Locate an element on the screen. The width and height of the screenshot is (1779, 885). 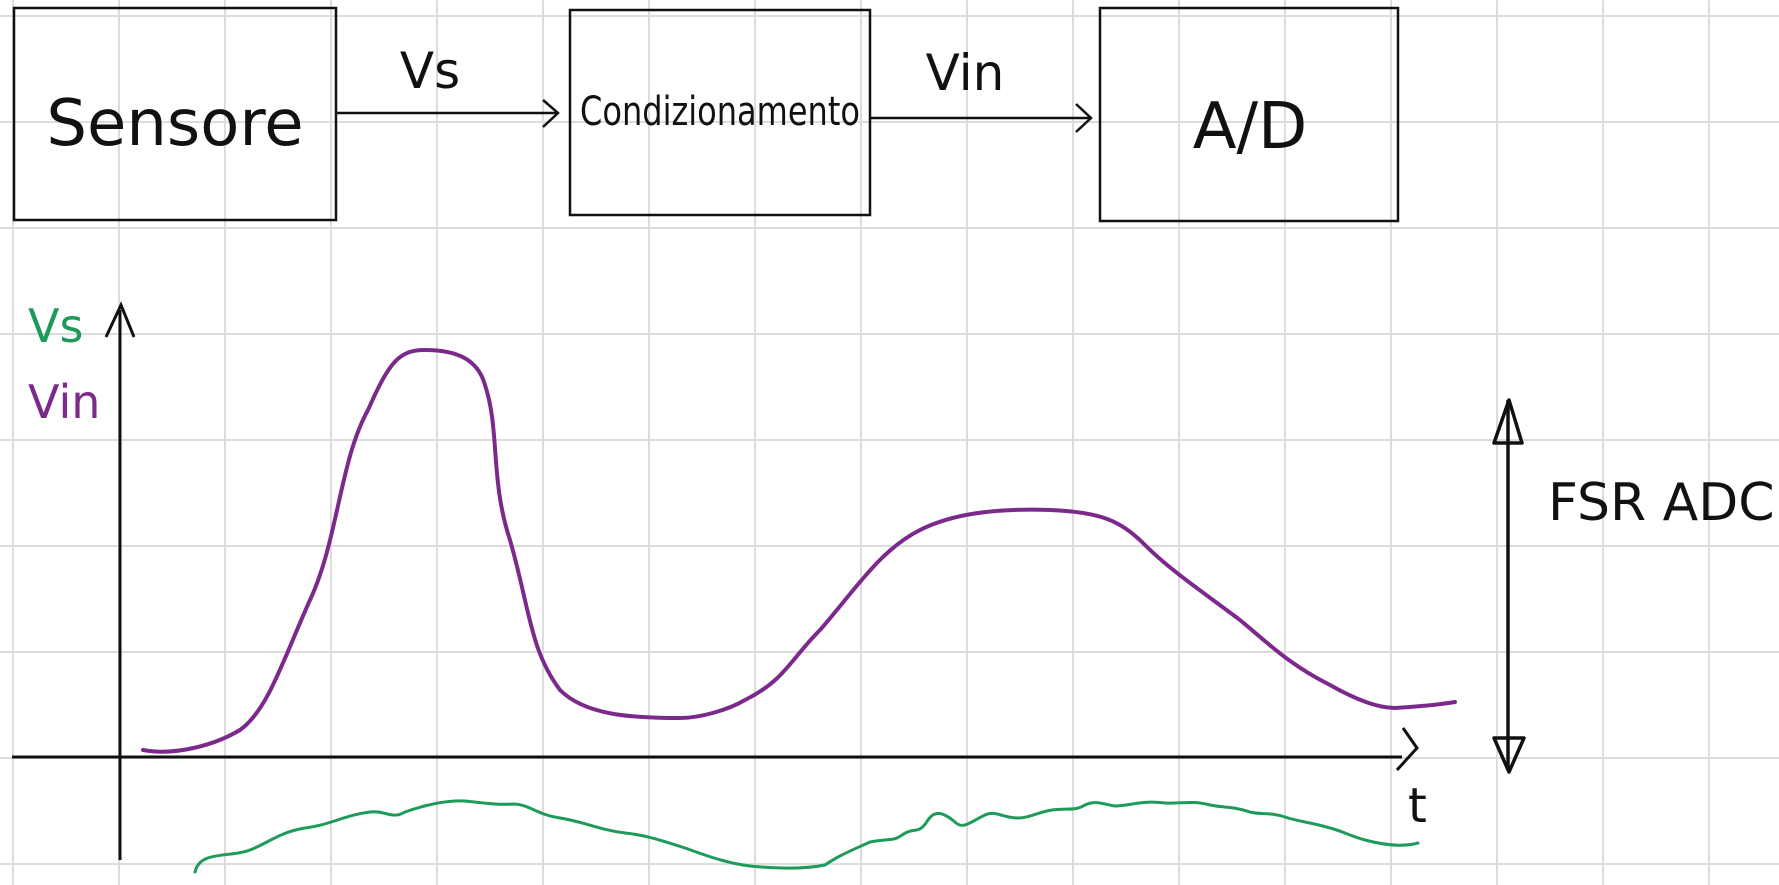
fsr-adc-label: FSR ADC is located at coordinates (1661, 503).